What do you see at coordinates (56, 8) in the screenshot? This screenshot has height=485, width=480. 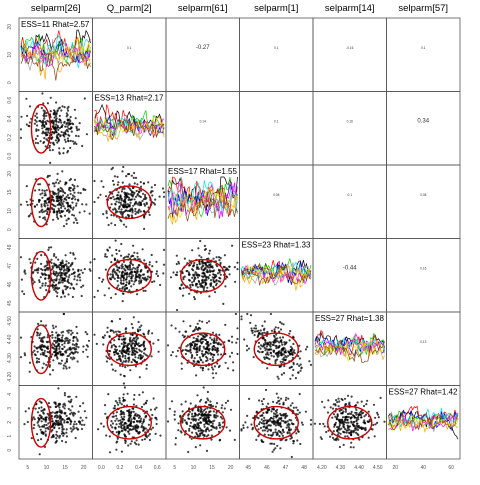 I see `parameter-label: selparm[26]` at bounding box center [56, 8].